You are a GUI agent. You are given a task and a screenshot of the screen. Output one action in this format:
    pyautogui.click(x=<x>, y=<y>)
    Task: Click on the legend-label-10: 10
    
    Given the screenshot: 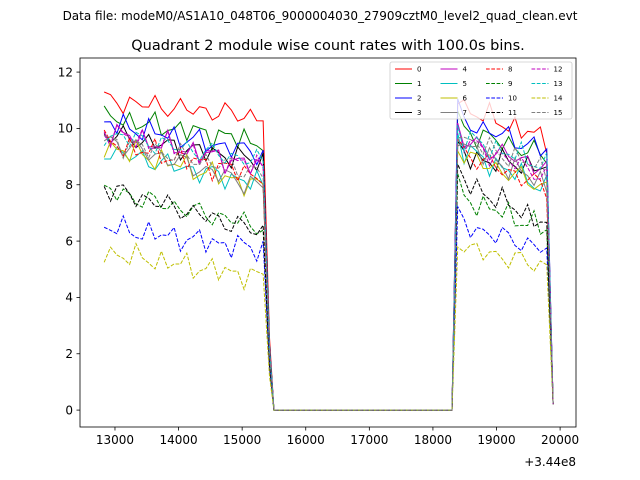 What is the action you would take?
    pyautogui.click(x=512, y=99)
    